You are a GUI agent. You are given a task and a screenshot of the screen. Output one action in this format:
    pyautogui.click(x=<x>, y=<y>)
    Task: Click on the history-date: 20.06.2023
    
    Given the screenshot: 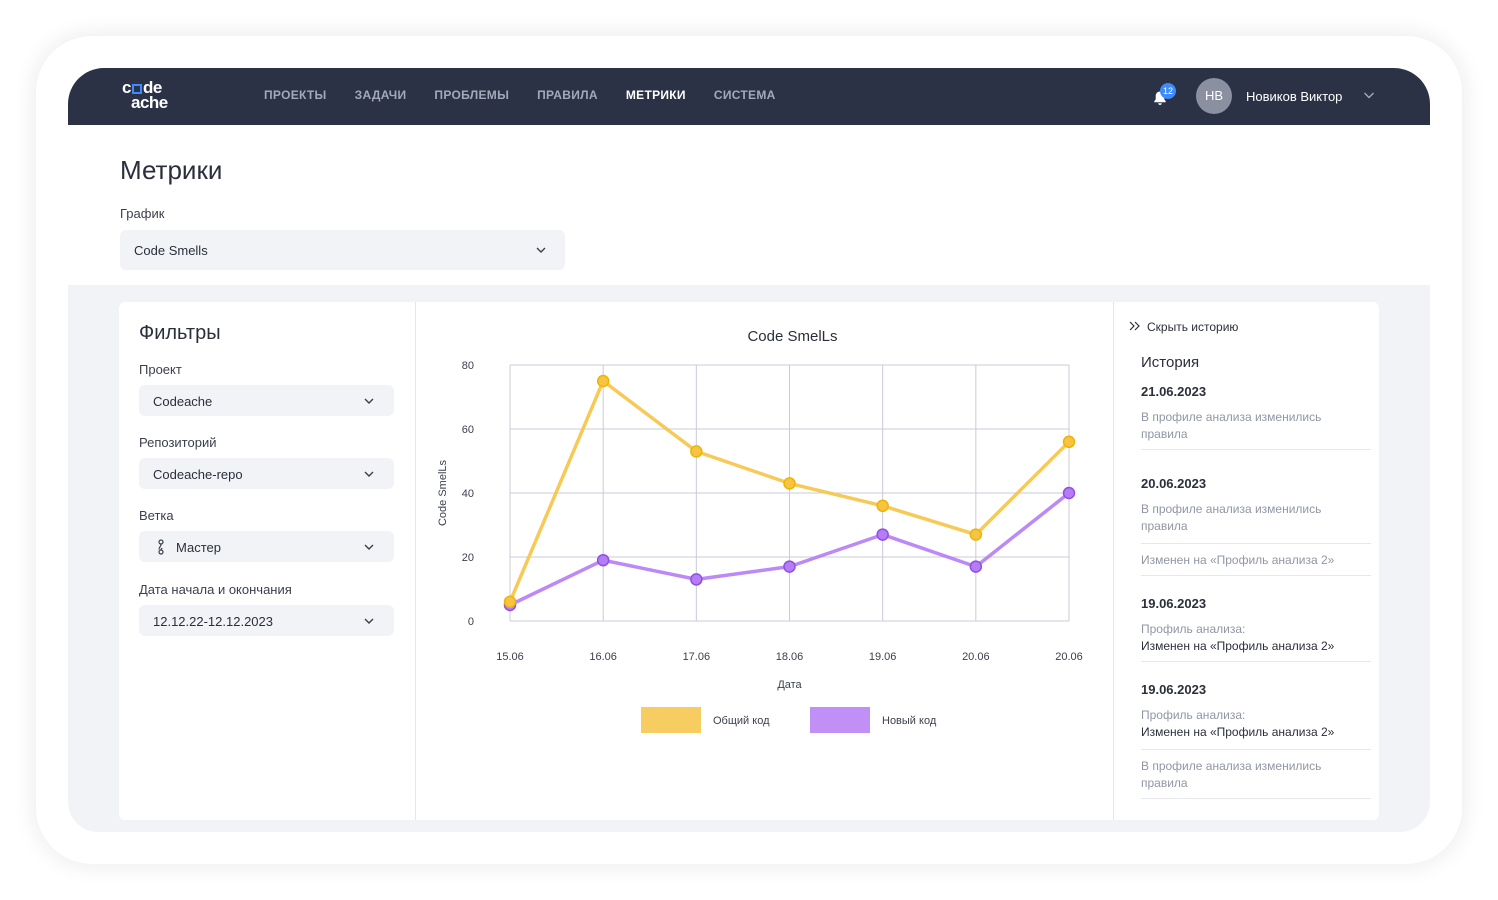 What is the action you would take?
    pyautogui.click(x=1174, y=483)
    